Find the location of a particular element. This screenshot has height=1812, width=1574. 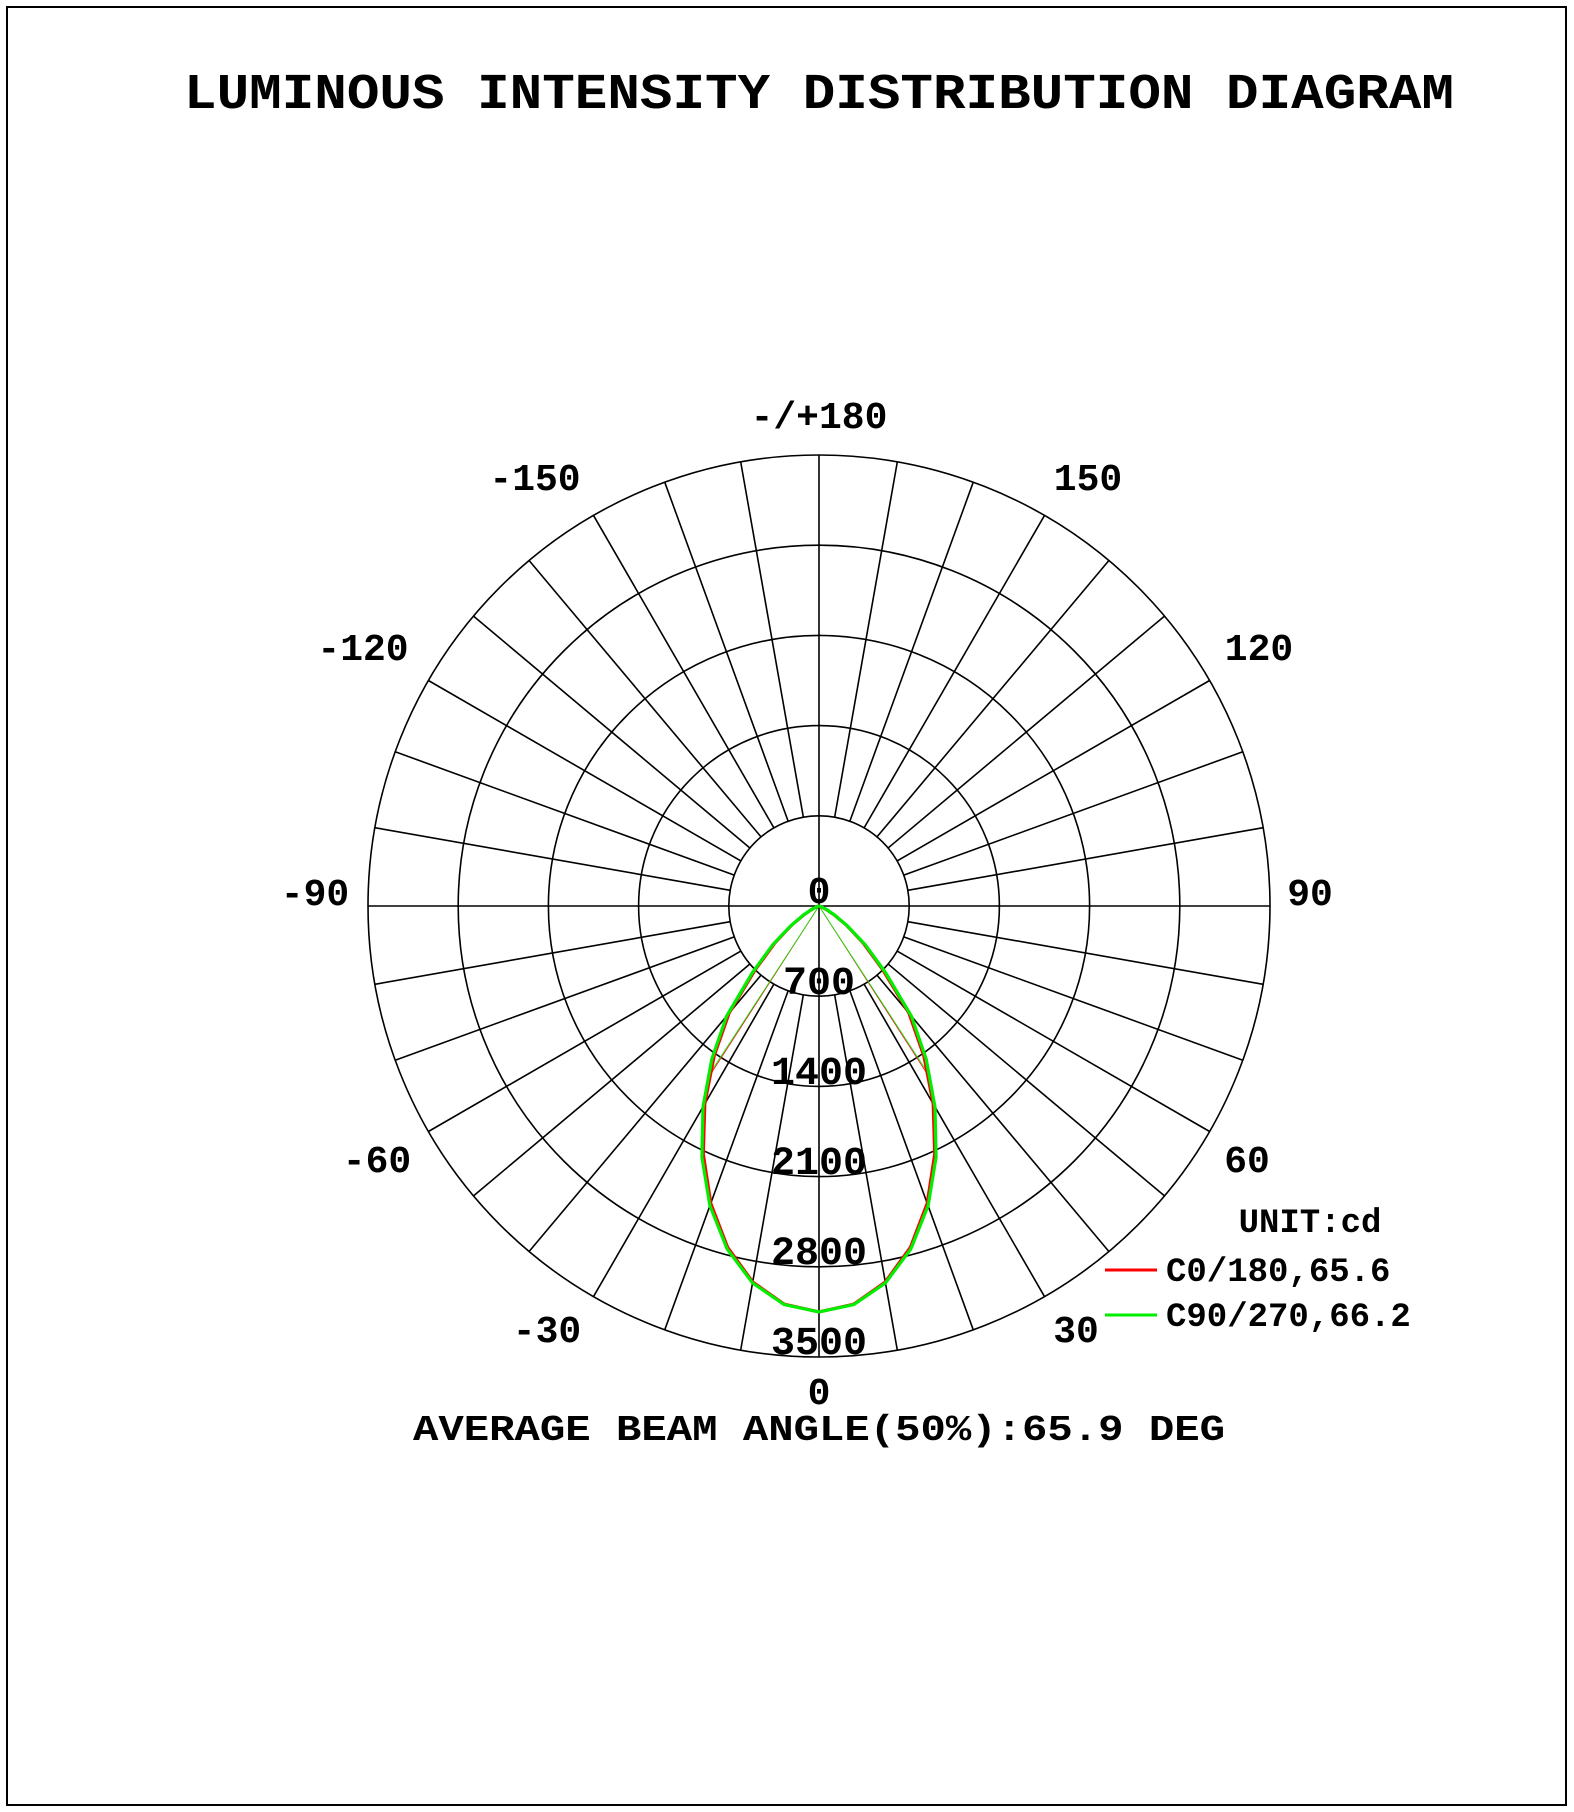

radial-tick-3500: 3500 is located at coordinates (819, 1344).